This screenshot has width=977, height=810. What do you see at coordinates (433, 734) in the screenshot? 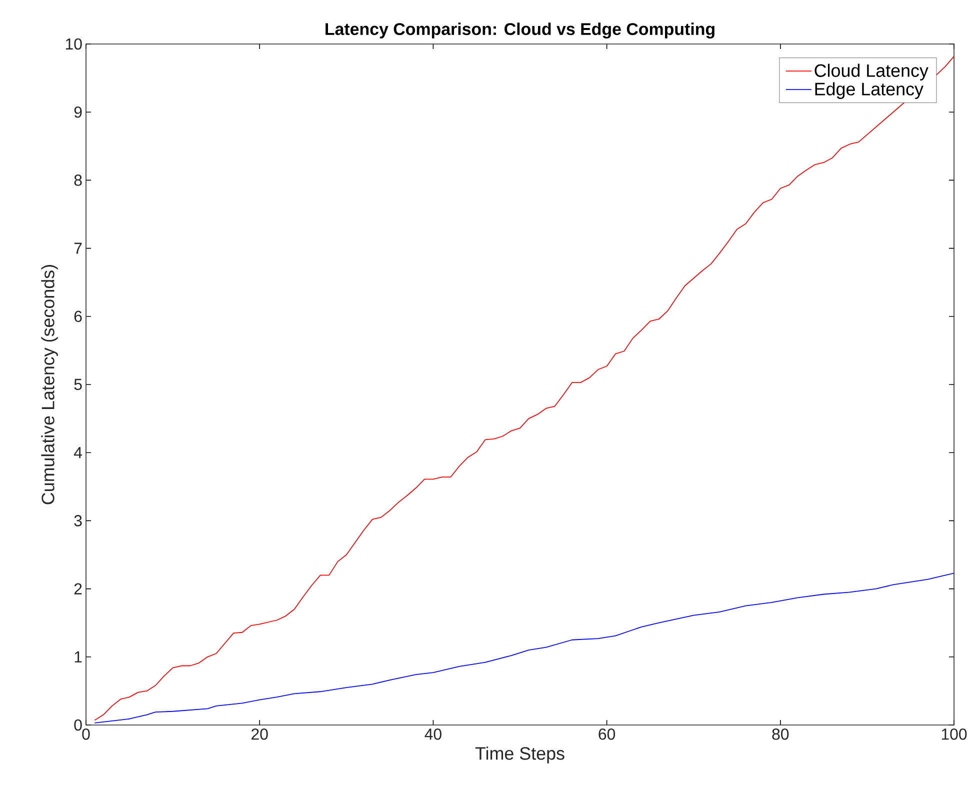
I see `x-tick-label: 40` at bounding box center [433, 734].